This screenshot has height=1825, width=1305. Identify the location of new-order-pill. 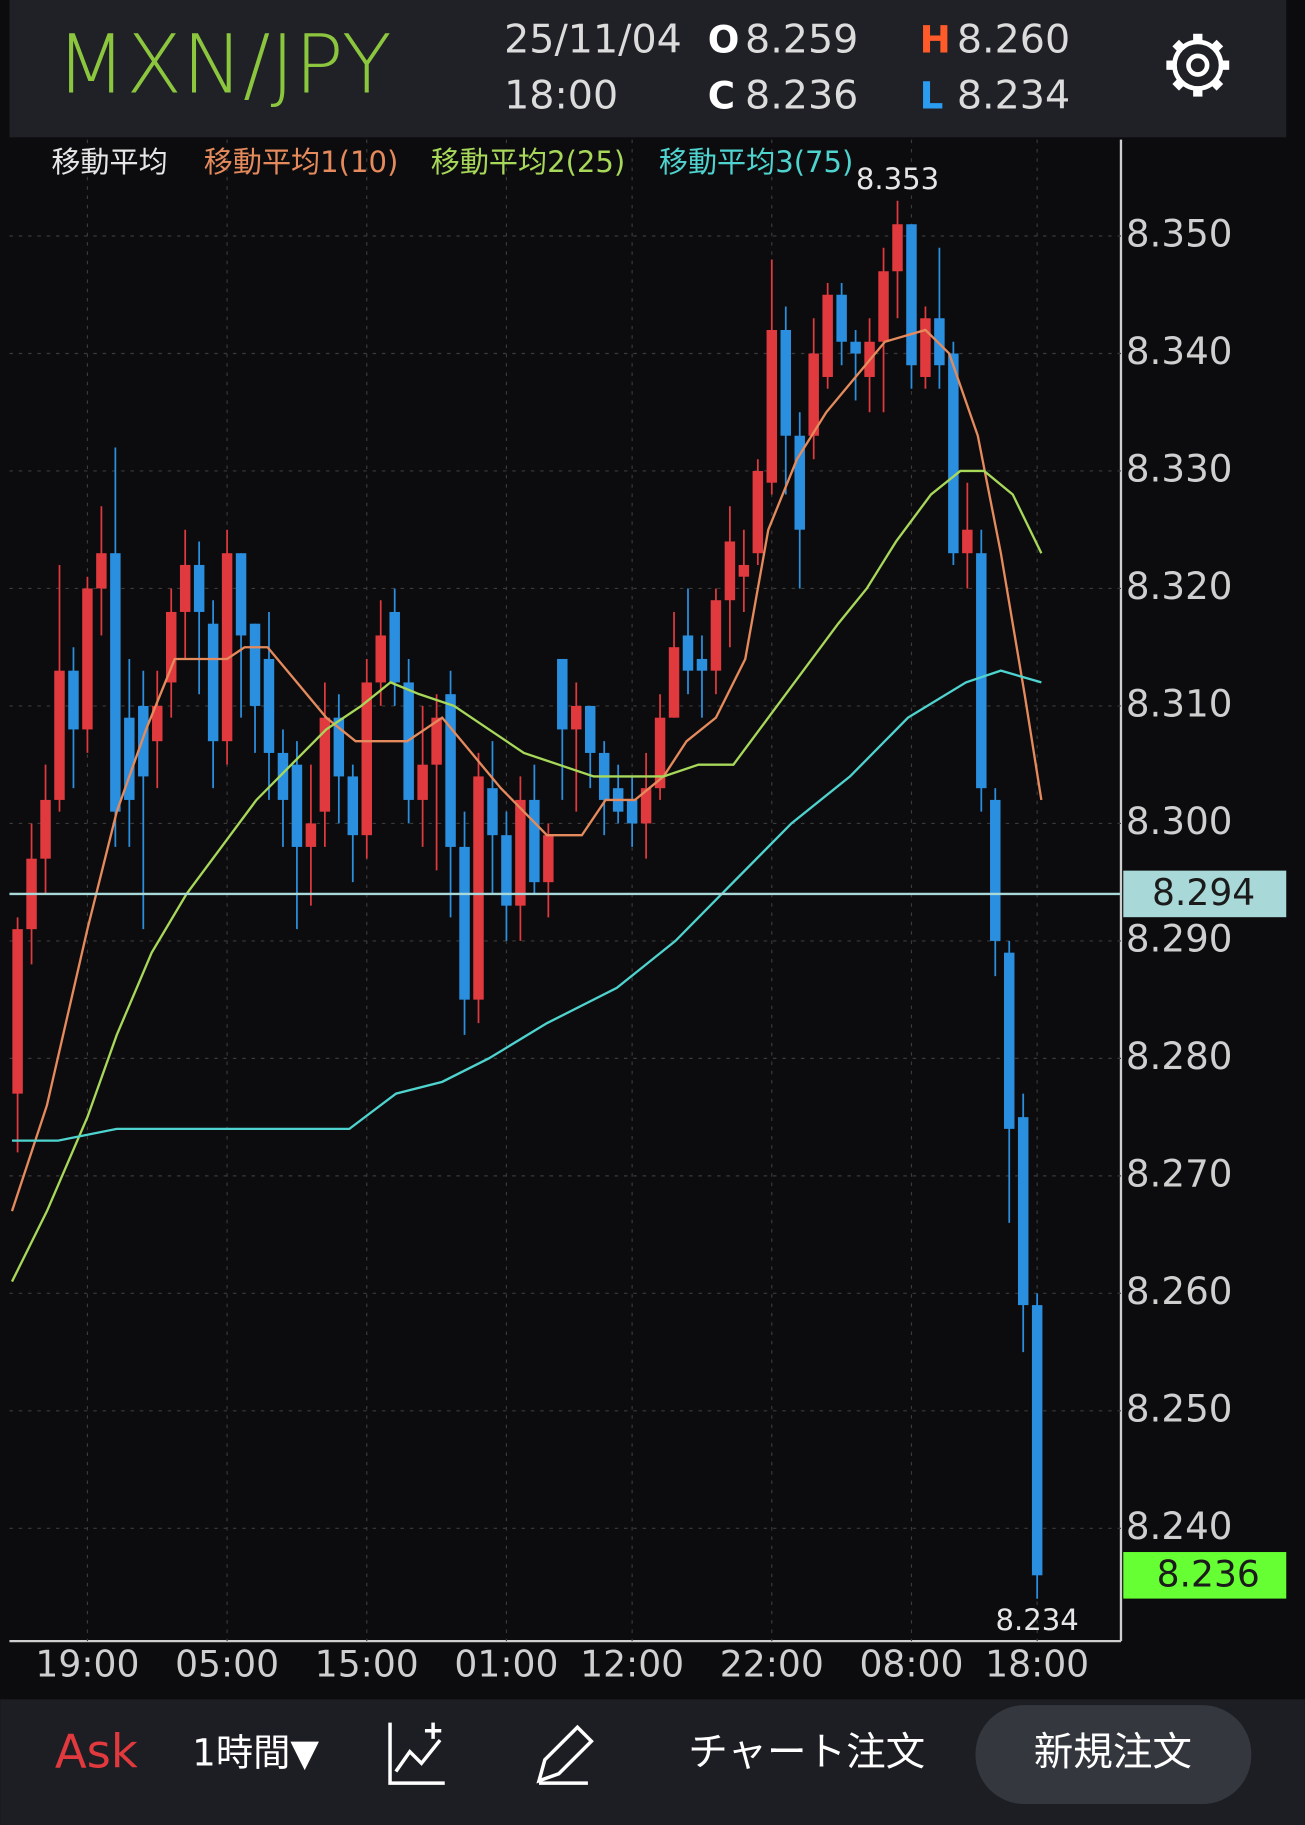
(1113, 1755).